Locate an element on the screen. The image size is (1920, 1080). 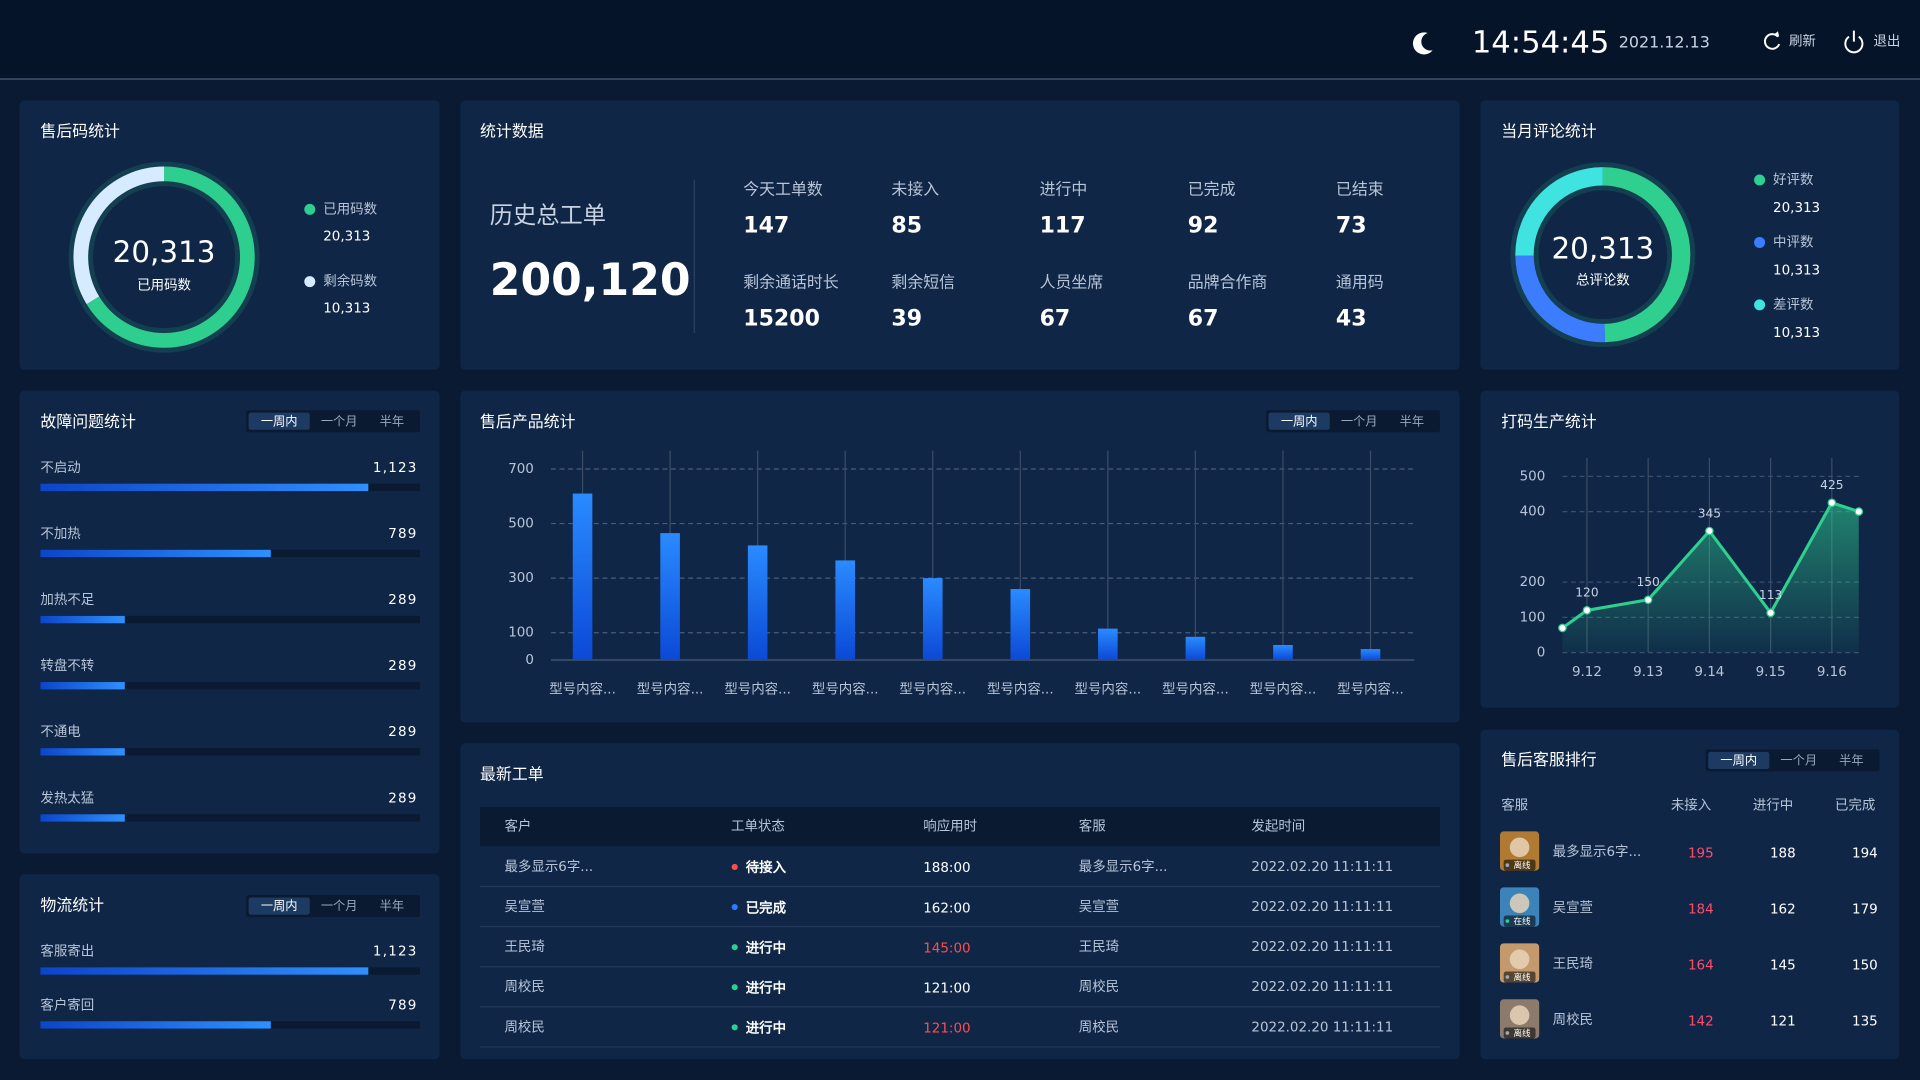
status: 进行中 is located at coordinates (766, 1028).